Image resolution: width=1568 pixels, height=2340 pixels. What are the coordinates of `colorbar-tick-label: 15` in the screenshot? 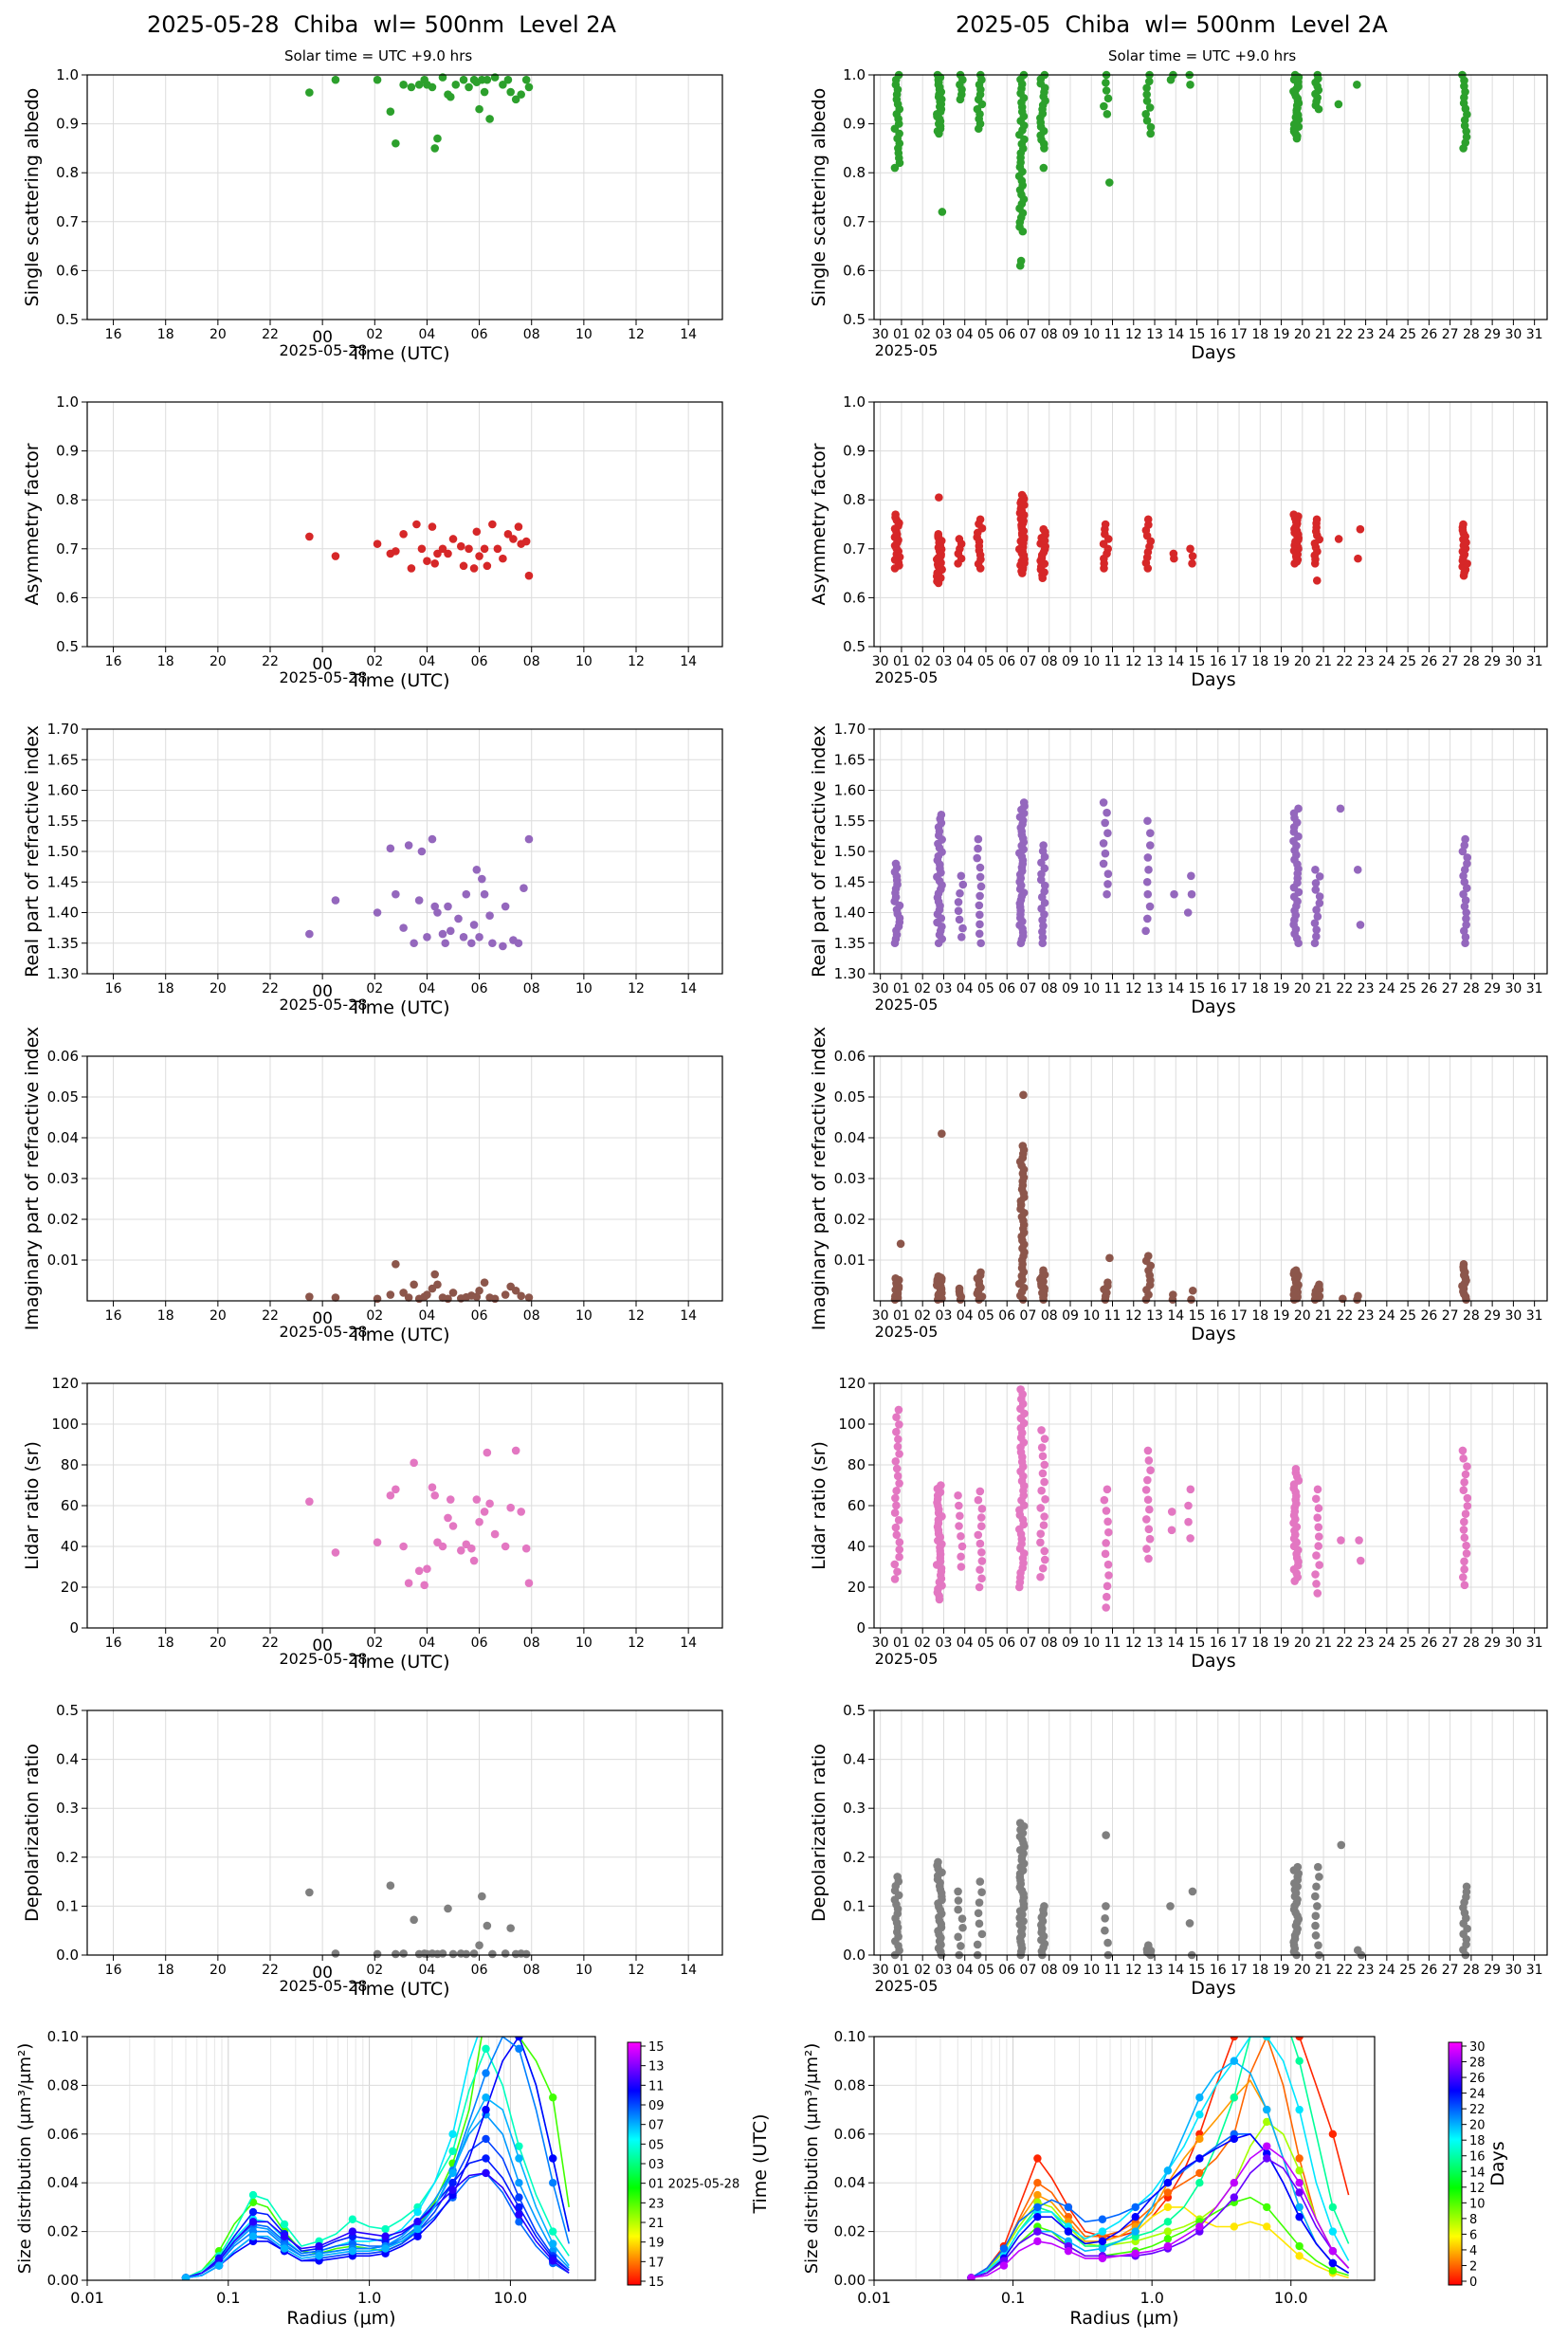 It's located at (656, 2047).